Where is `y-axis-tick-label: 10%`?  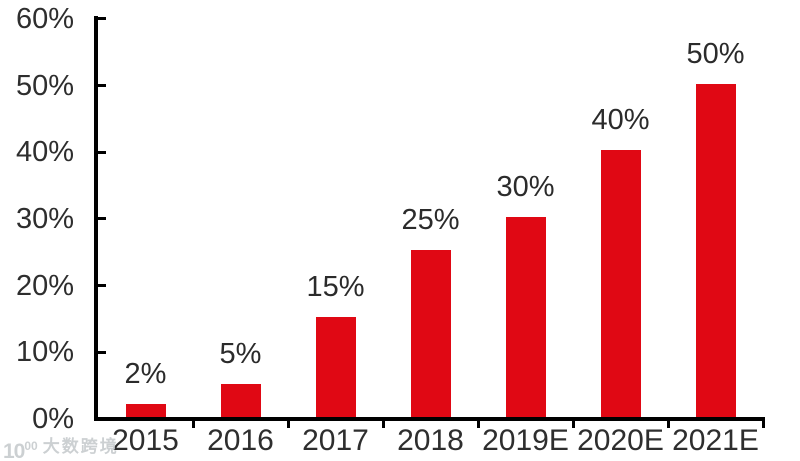 y-axis-tick-label: 10% is located at coordinates (44, 352).